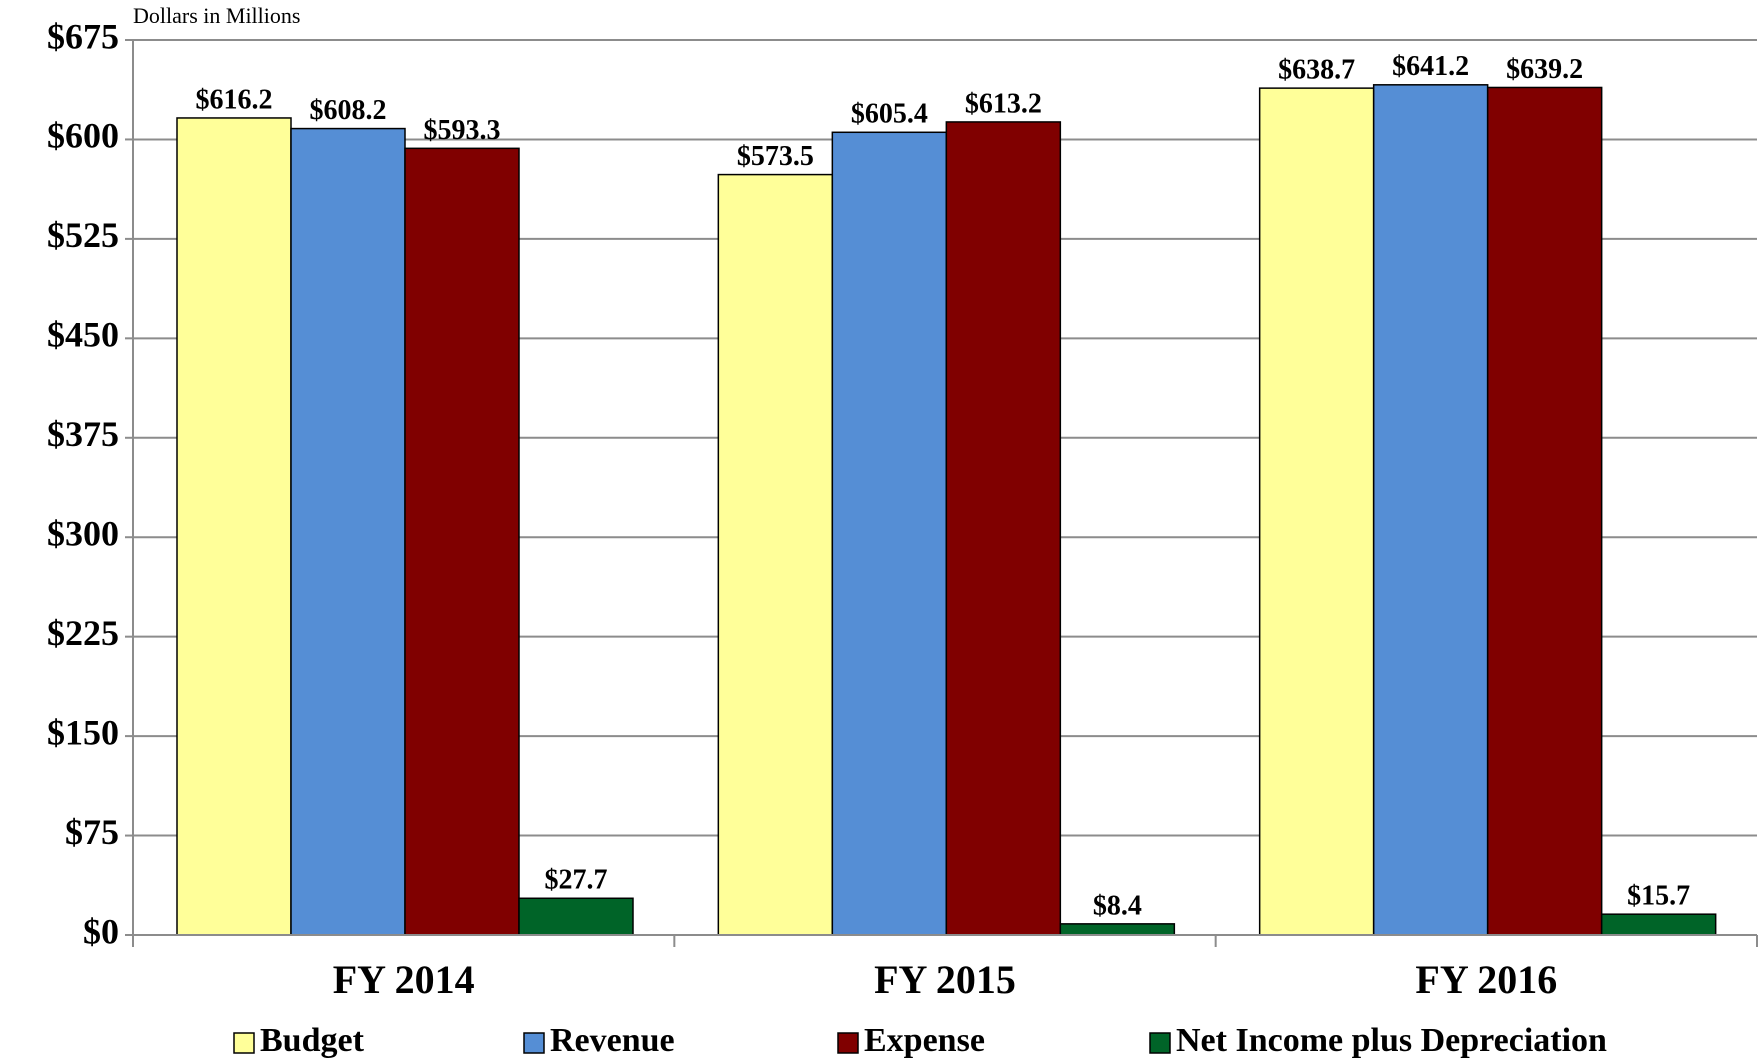 This screenshot has height=1061, width=1762. I want to click on y-tick-label: $300, so click(83, 533).